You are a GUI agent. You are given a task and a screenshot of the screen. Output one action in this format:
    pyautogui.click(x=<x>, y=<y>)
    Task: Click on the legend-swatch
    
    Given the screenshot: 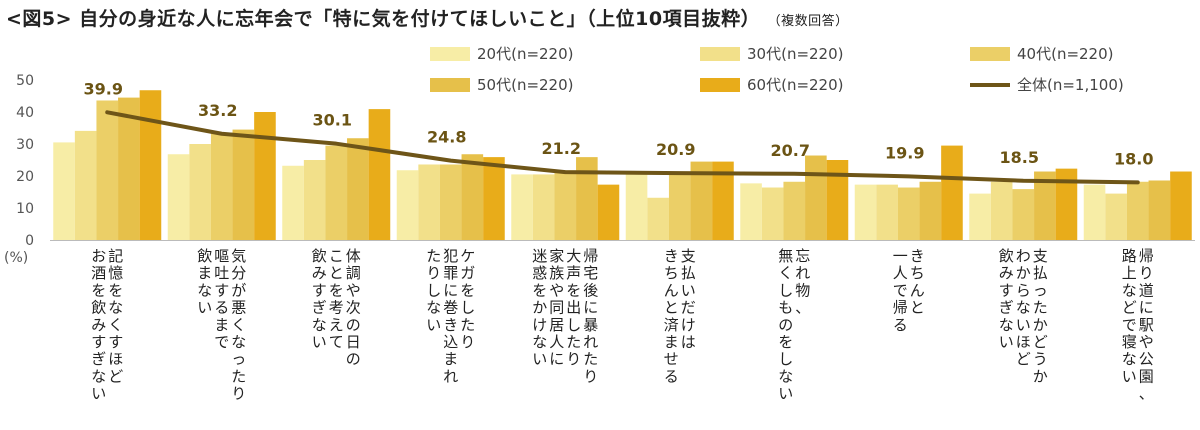 What is the action you would take?
    pyautogui.click(x=720, y=85)
    